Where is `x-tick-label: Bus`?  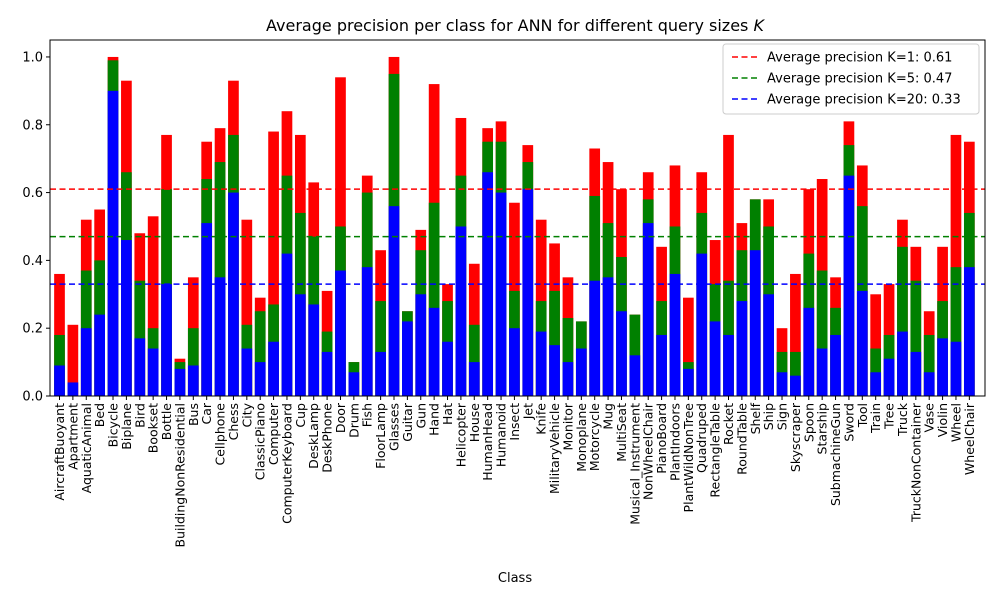
x-tick-label: Bus is located at coordinates (193, 414).